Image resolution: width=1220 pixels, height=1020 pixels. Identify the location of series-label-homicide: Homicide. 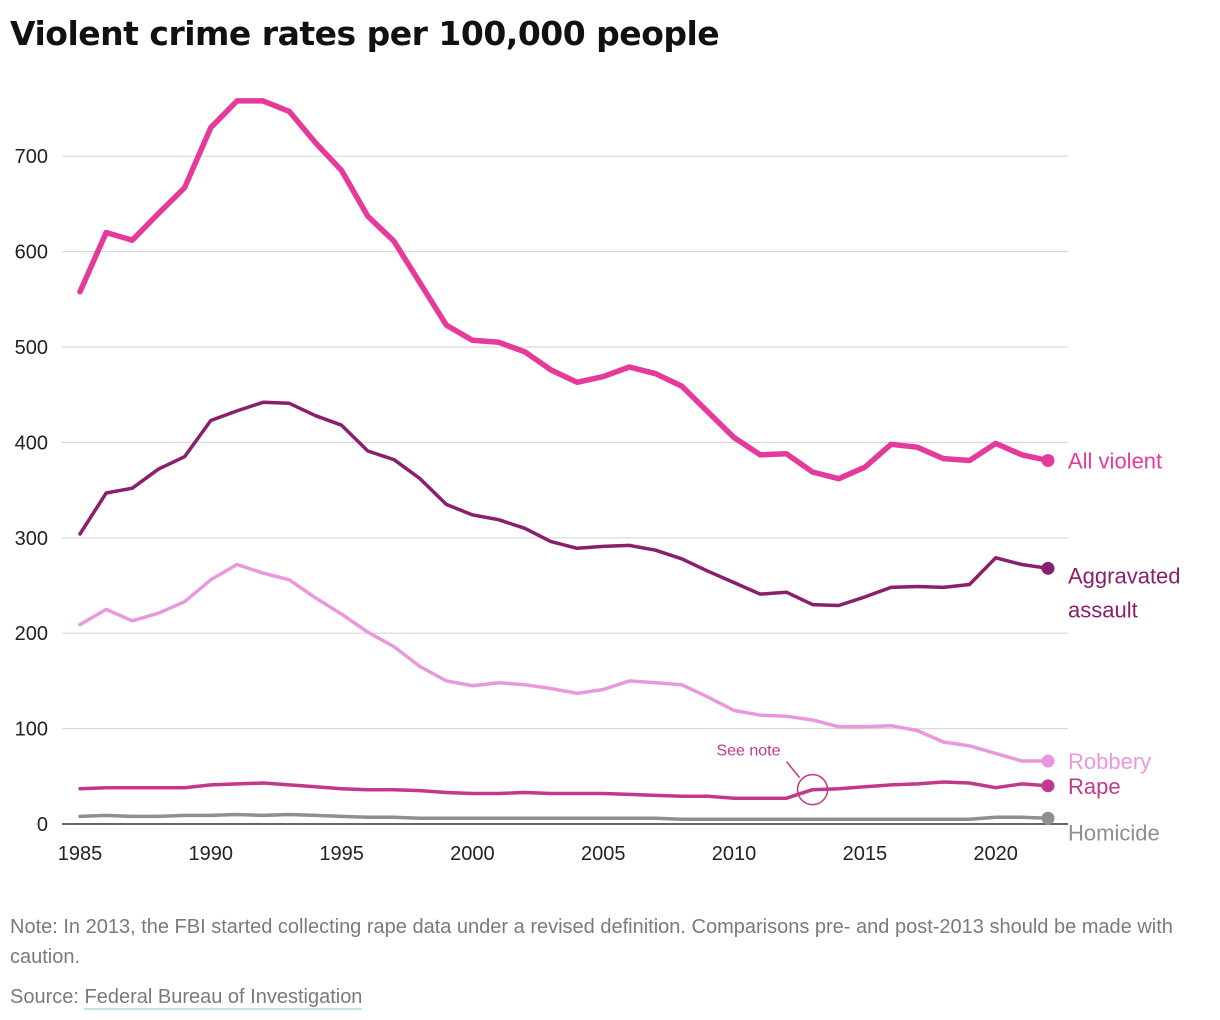
(1114, 832).